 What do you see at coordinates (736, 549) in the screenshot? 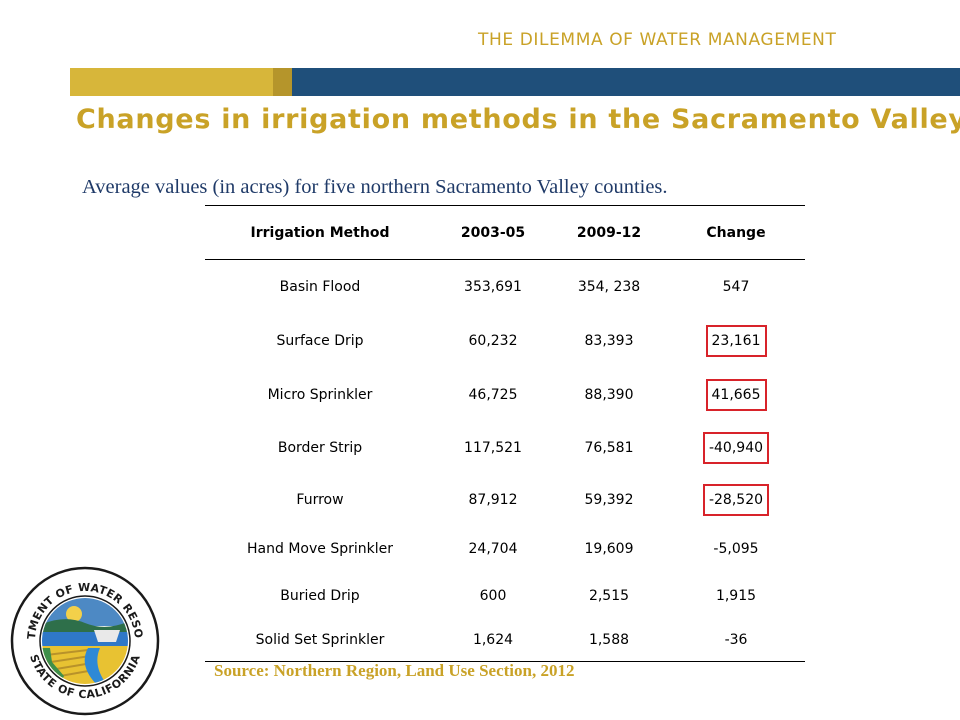
I see `cell-change: -5,095` at bounding box center [736, 549].